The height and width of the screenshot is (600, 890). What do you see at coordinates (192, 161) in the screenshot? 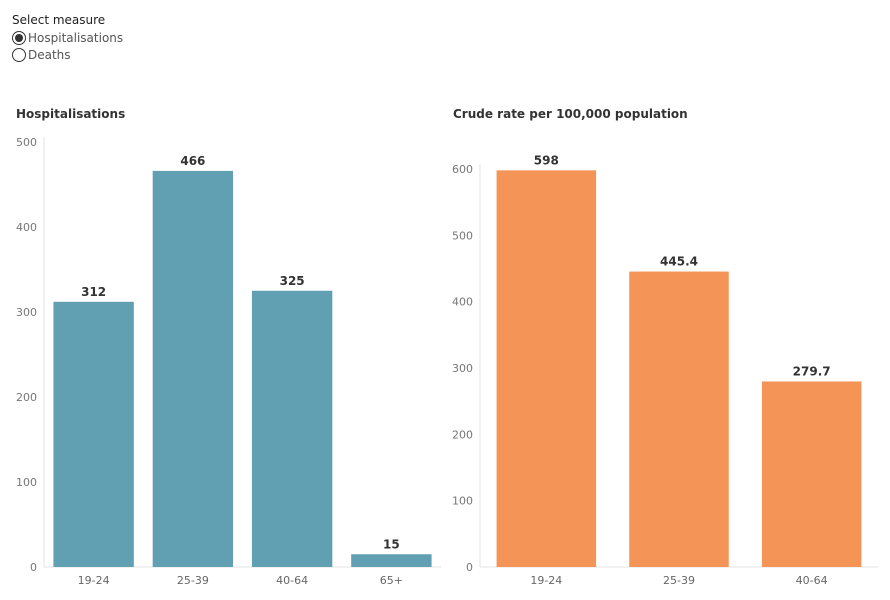
I see `data-label: 466` at bounding box center [192, 161].